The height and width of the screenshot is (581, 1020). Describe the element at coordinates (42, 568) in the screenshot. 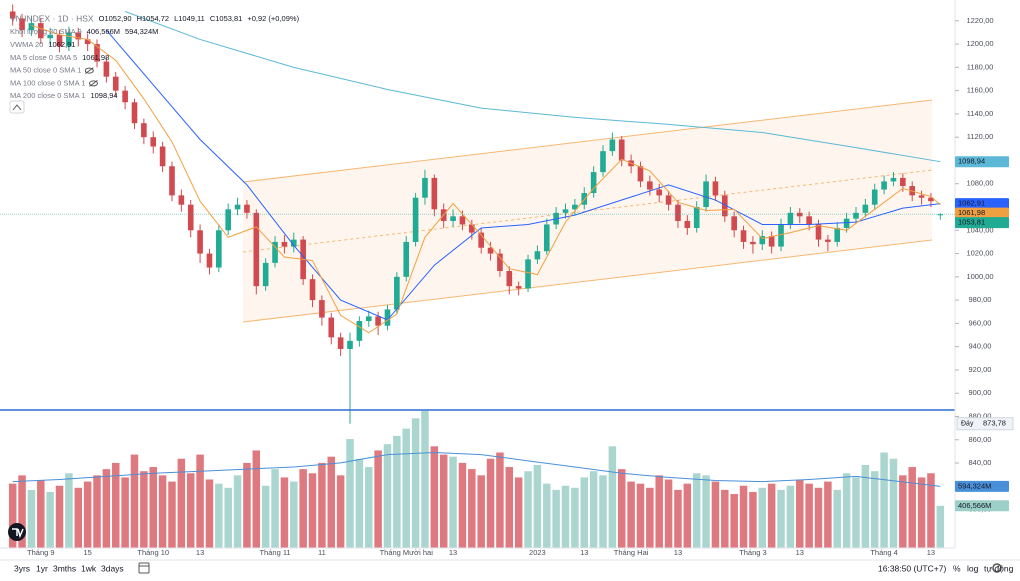

I see `range-button: 1yr` at that location.